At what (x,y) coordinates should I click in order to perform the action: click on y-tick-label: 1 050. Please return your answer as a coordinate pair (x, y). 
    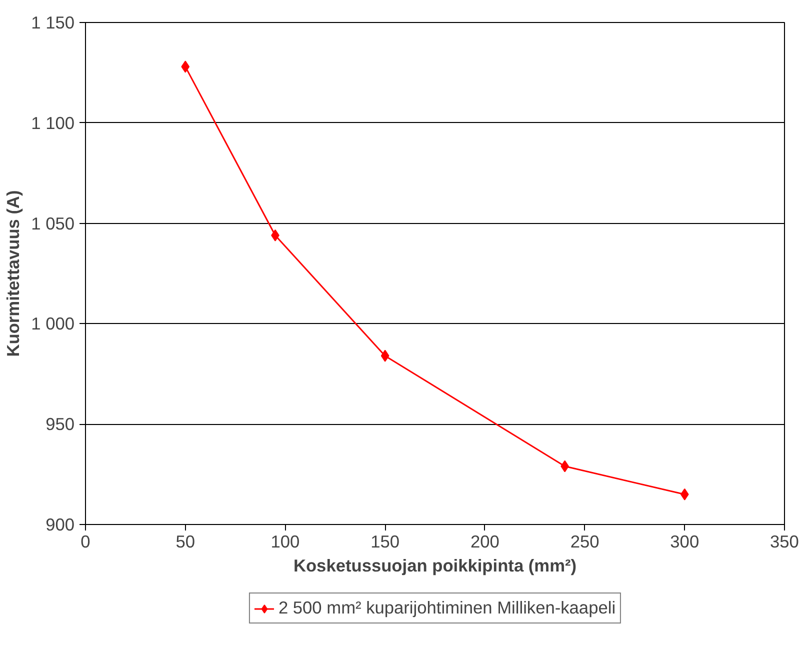
    Looking at the image, I should click on (53, 223).